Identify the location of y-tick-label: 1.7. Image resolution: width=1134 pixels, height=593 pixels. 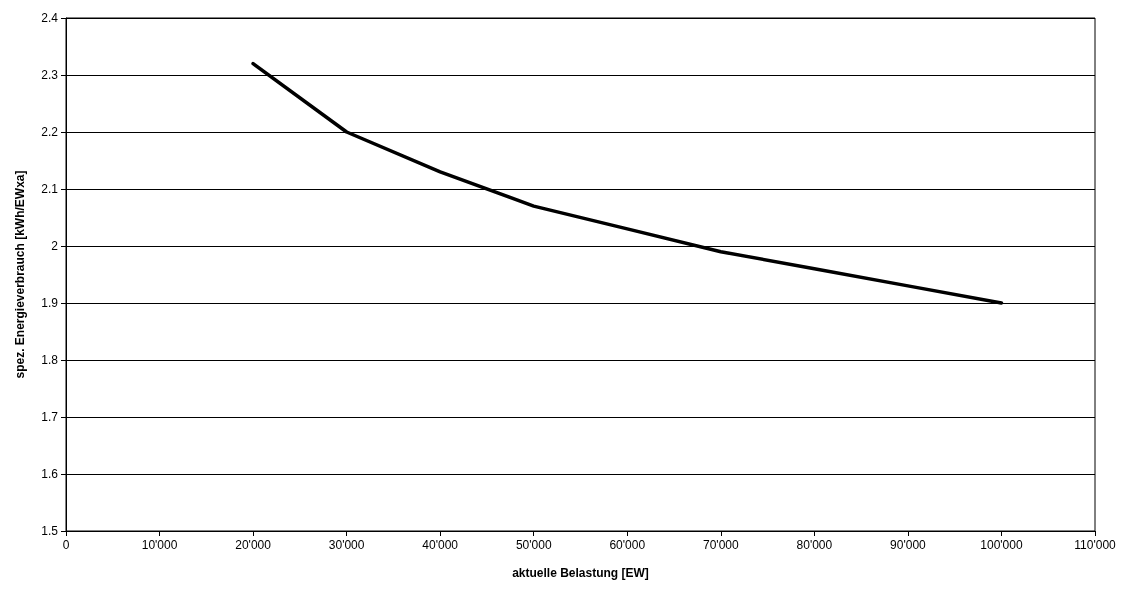
(50, 417).